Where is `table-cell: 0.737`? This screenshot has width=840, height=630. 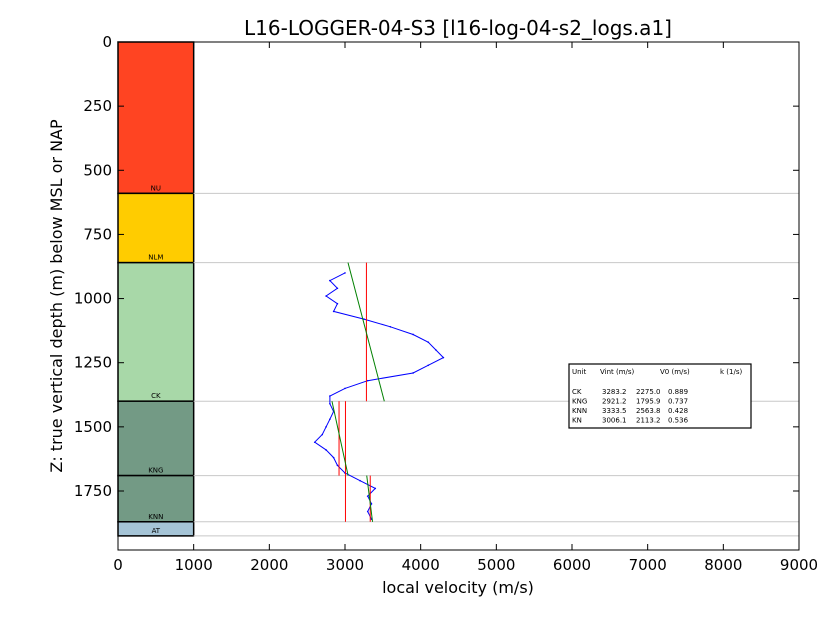
table-cell: 0.737 is located at coordinates (678, 402).